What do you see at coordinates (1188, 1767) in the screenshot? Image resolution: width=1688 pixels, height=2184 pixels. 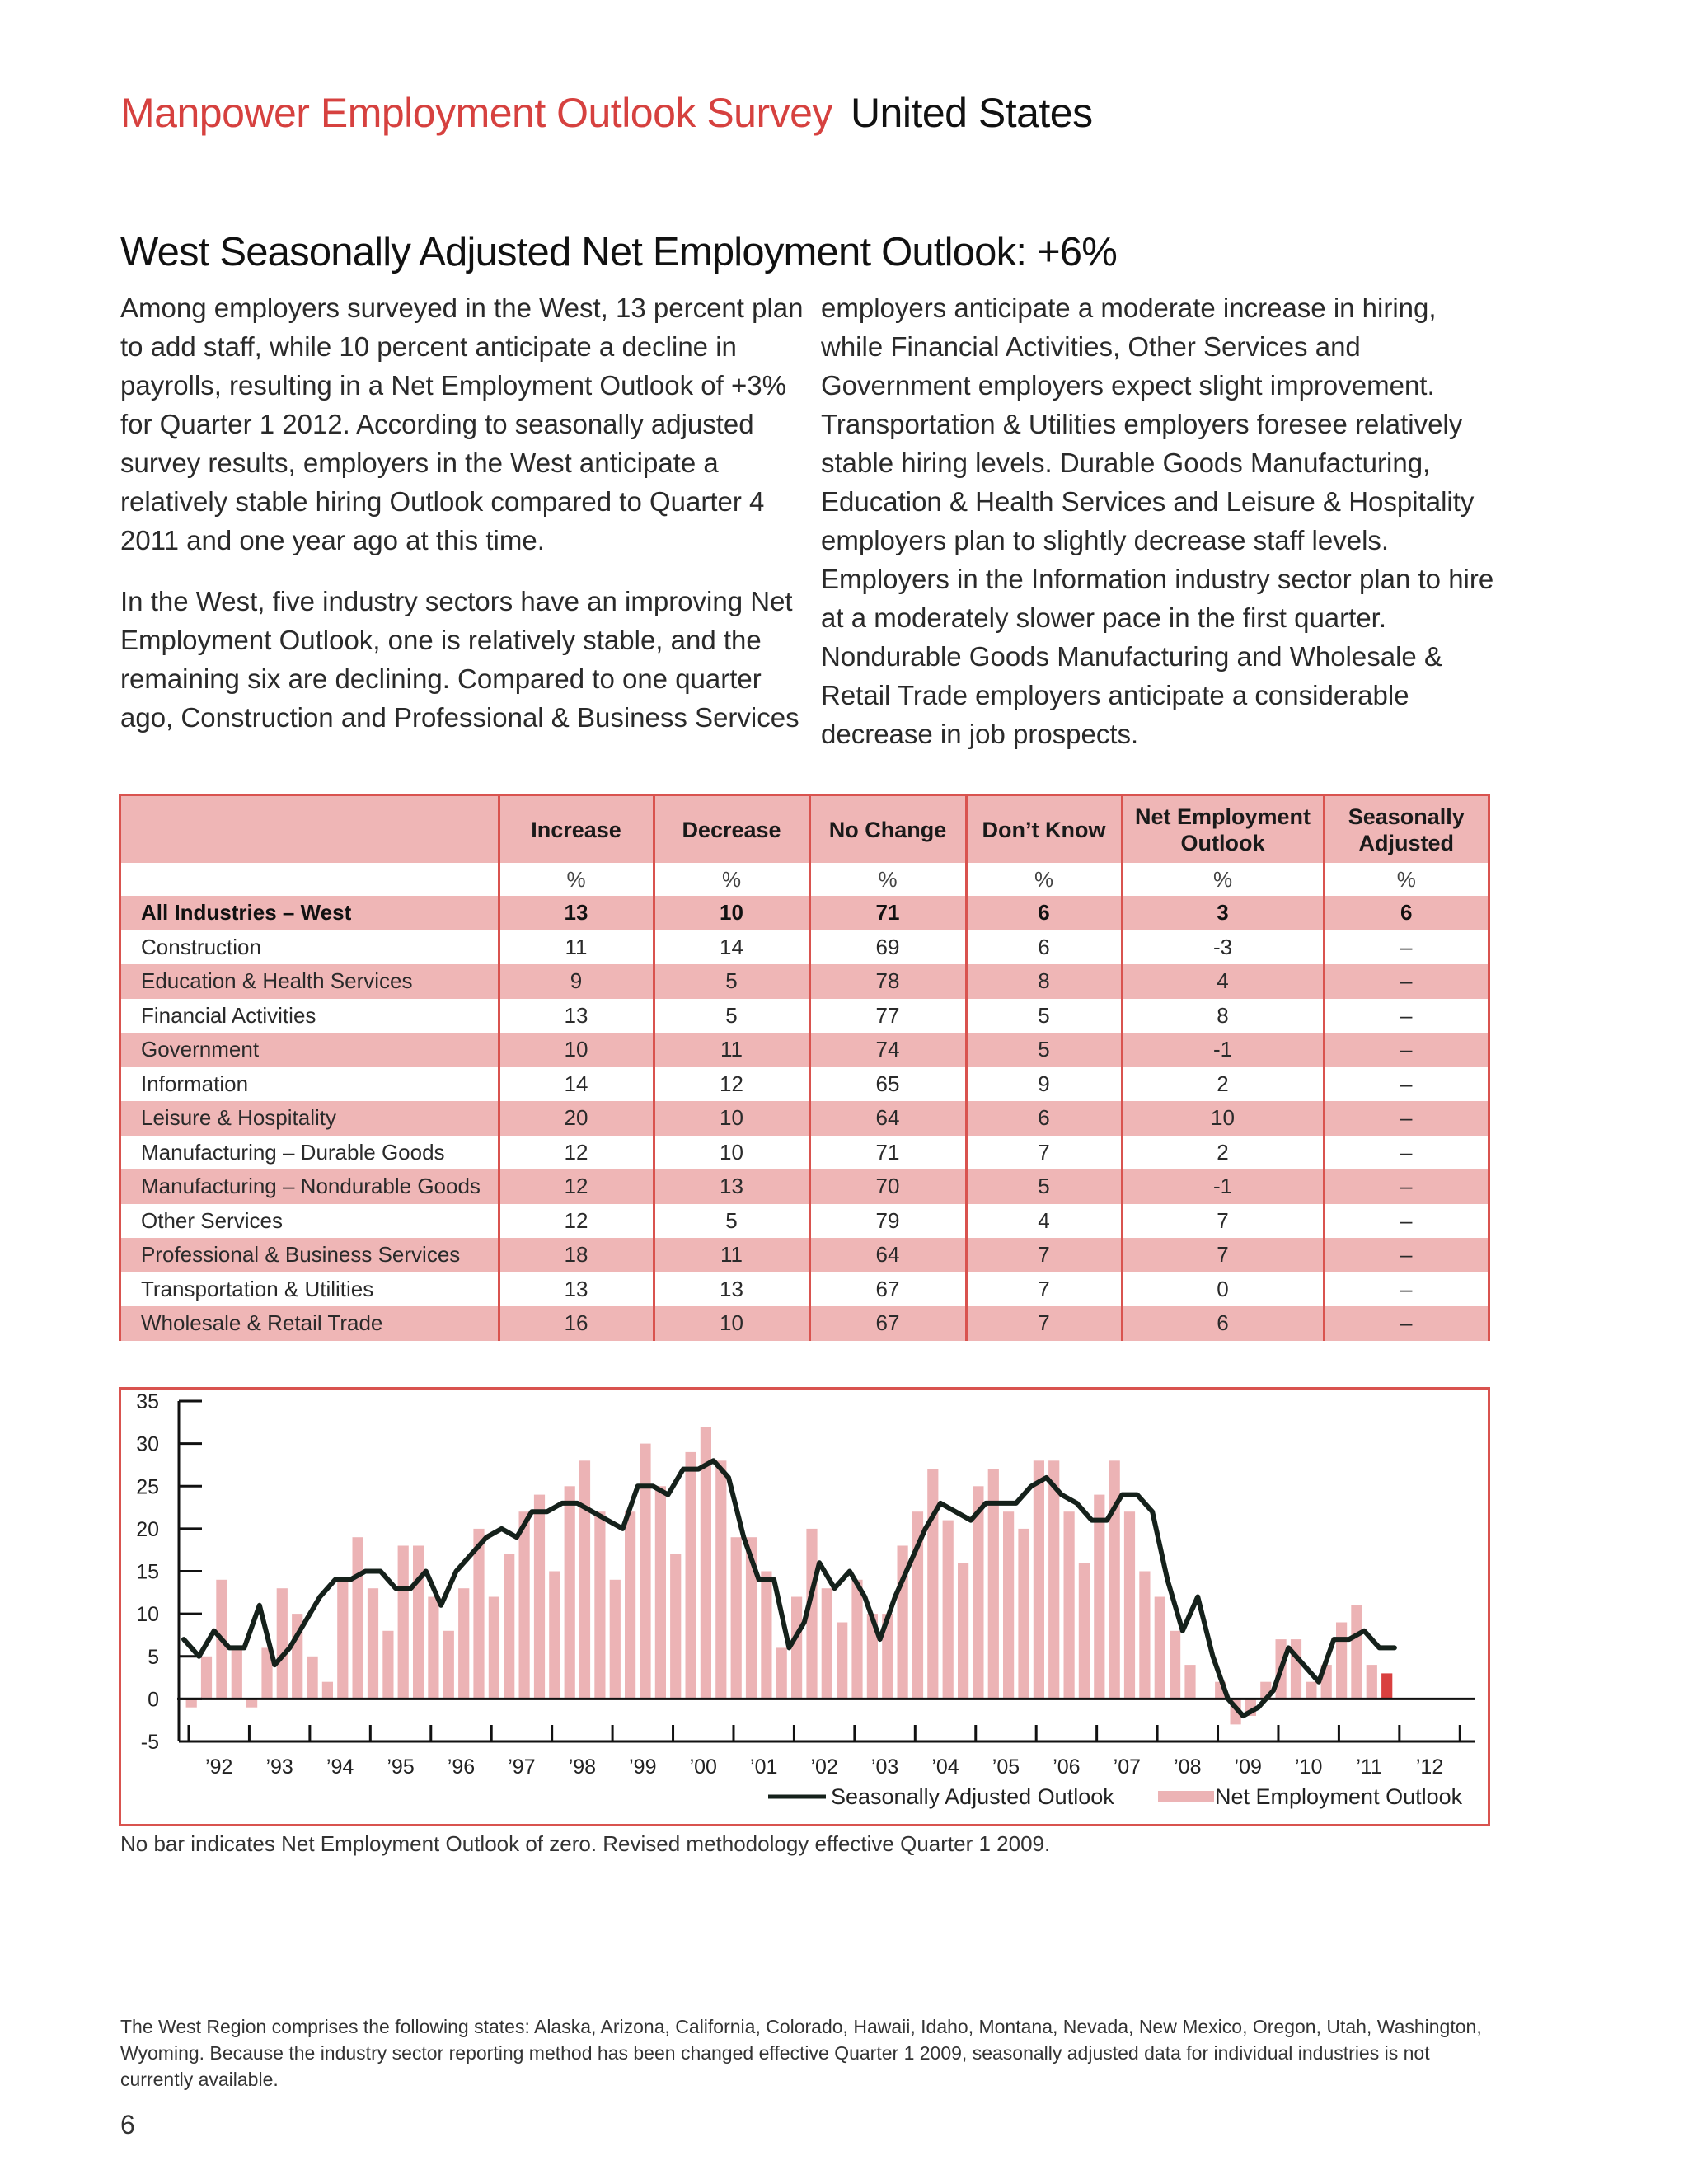 I see `x-tick-label: ’08` at bounding box center [1188, 1767].